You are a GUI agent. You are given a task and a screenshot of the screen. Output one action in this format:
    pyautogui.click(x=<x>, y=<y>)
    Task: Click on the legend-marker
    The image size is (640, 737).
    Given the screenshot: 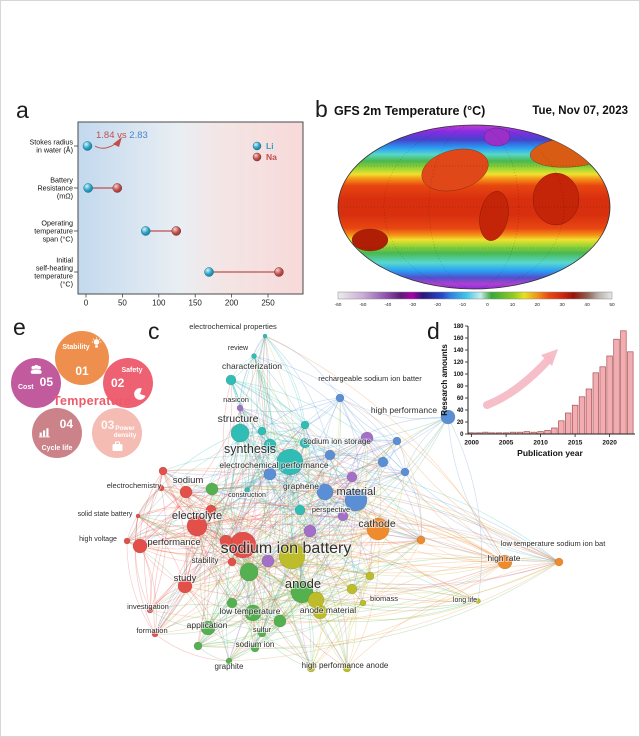 What is the action you would take?
    pyautogui.click(x=257, y=146)
    